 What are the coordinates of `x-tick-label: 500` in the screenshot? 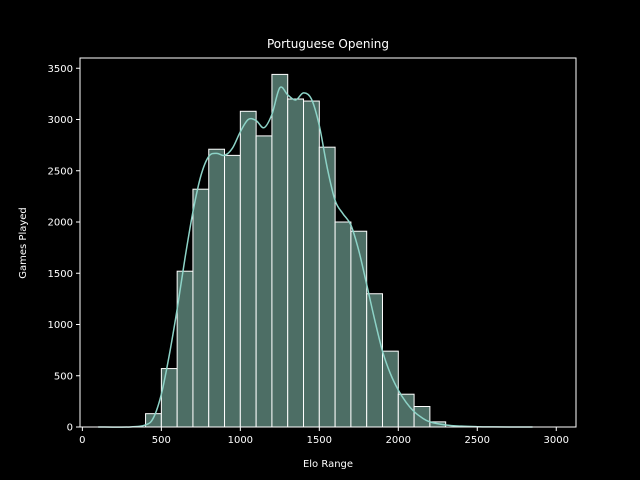 It's located at (161, 440).